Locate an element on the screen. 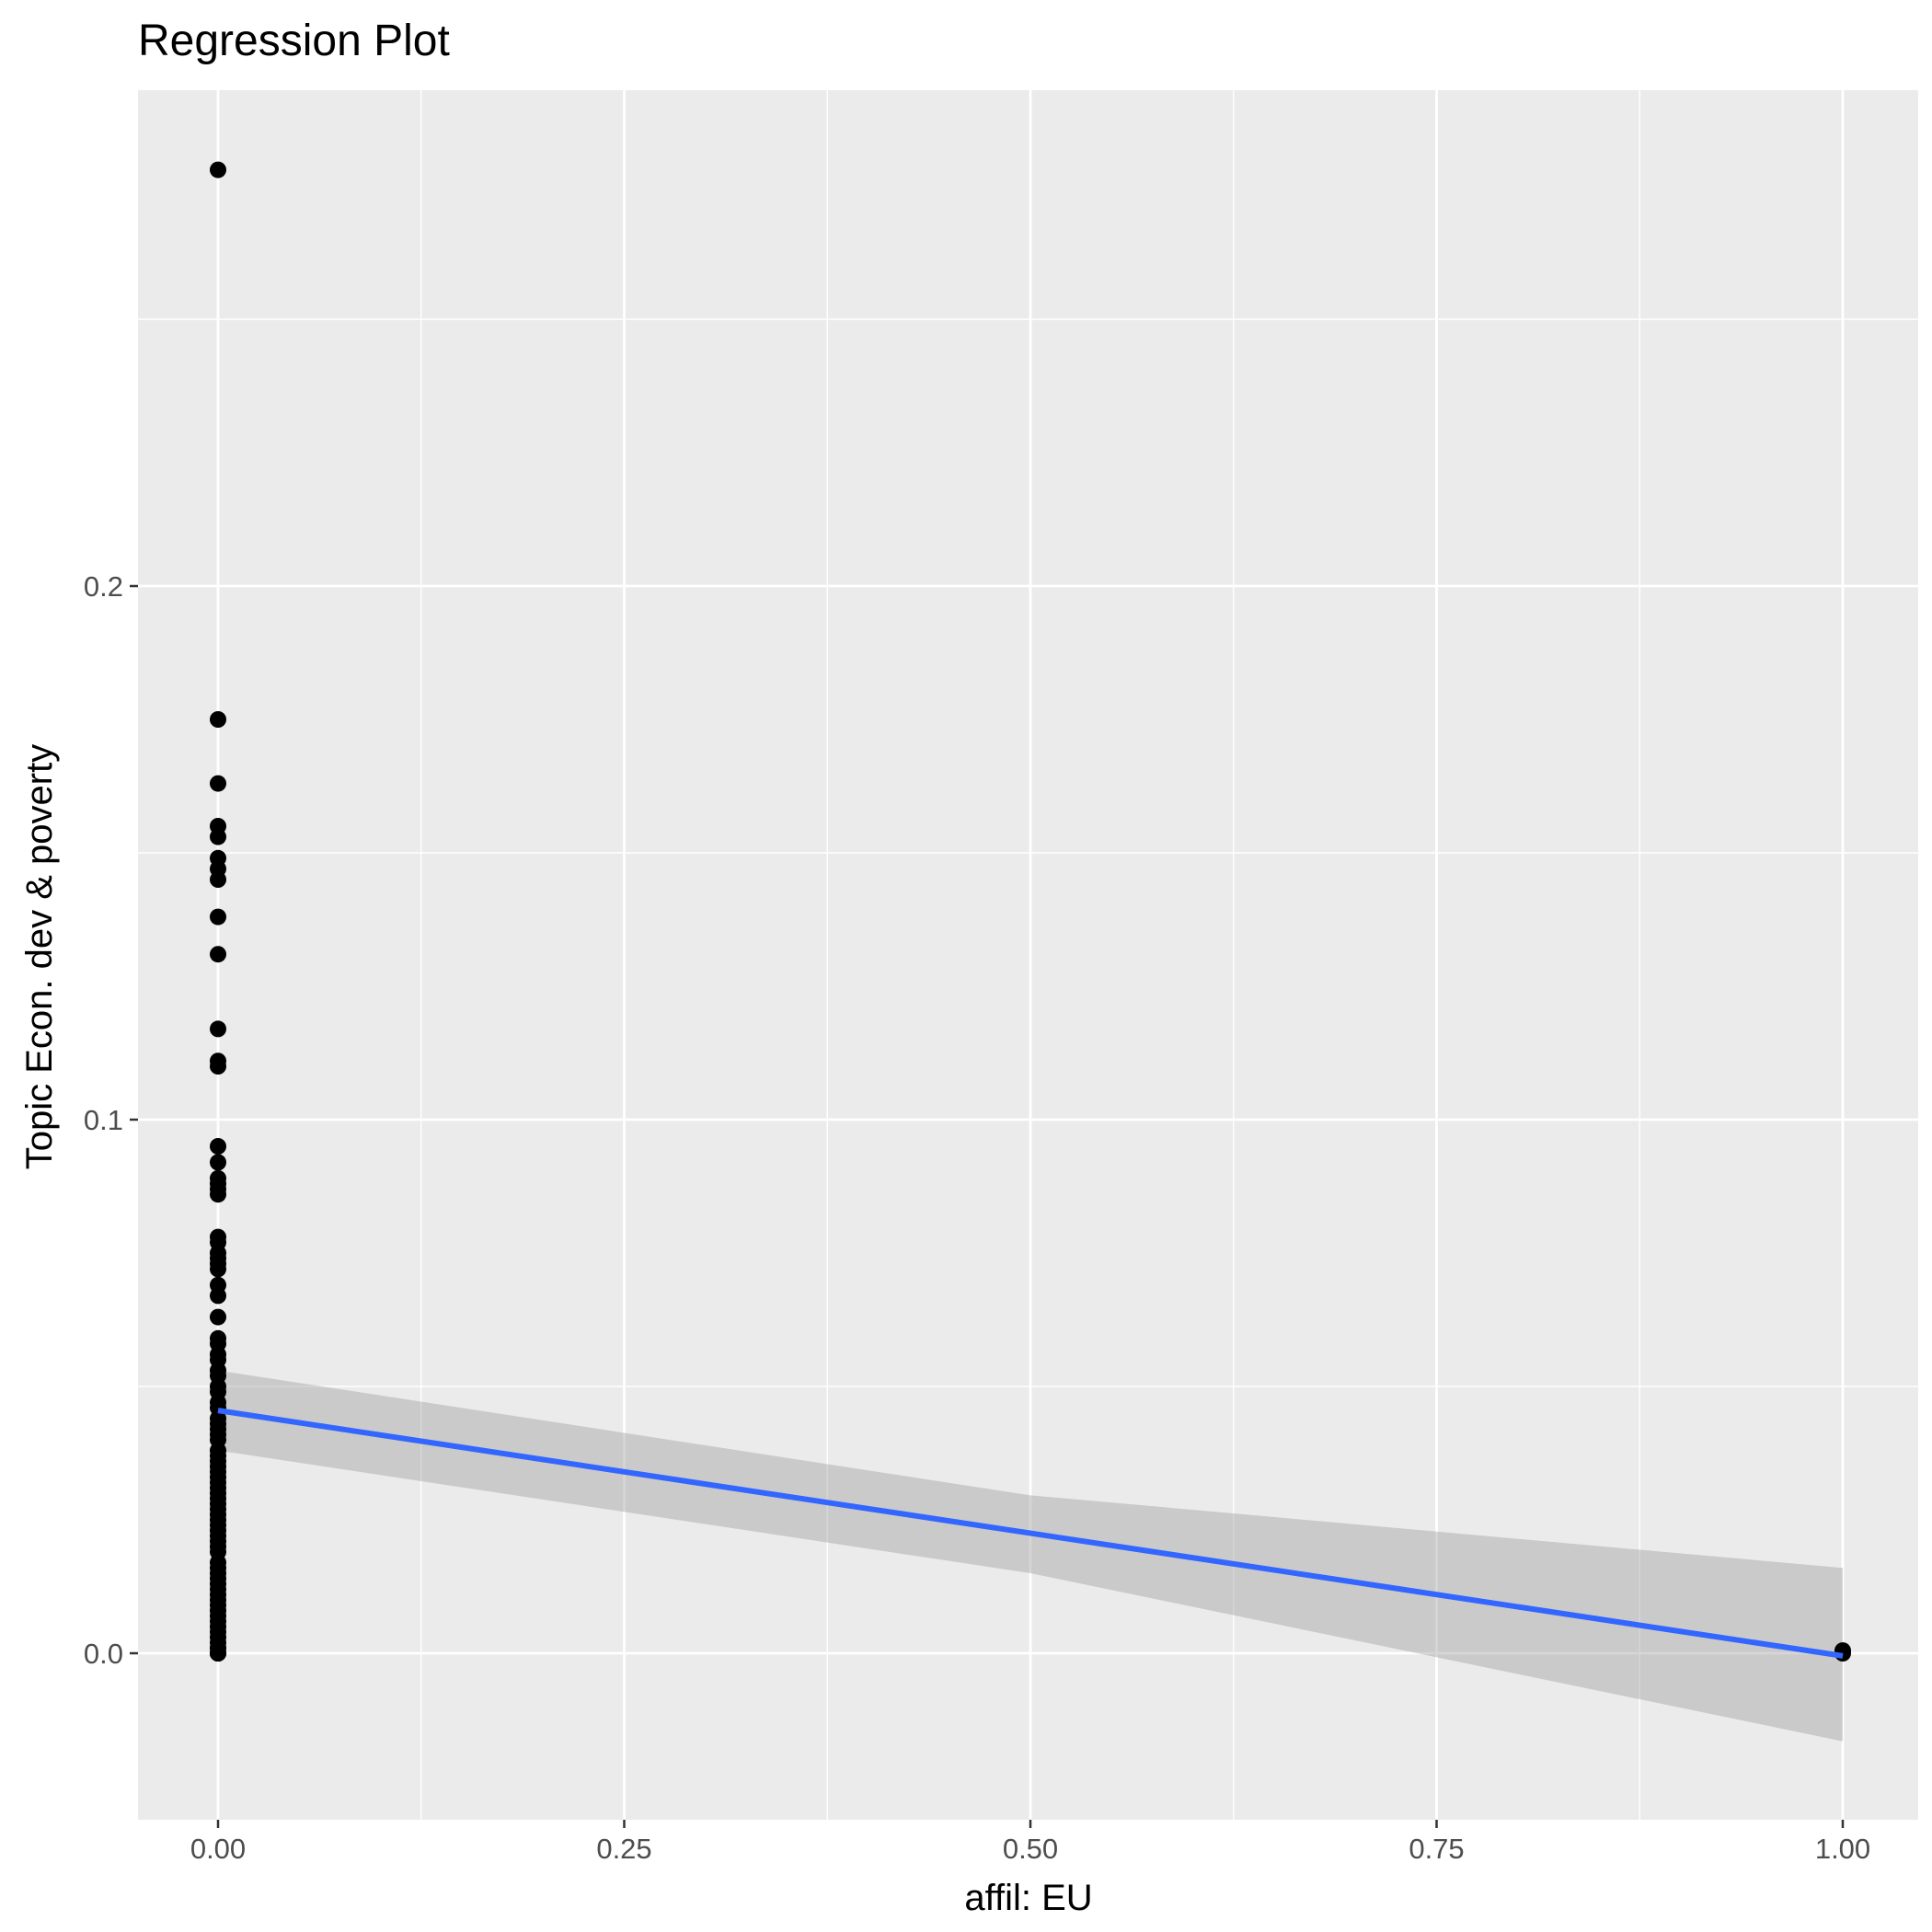 Image resolution: width=1932 pixels, height=1932 pixels. chart-title: Regression Plot is located at coordinates (294, 41).